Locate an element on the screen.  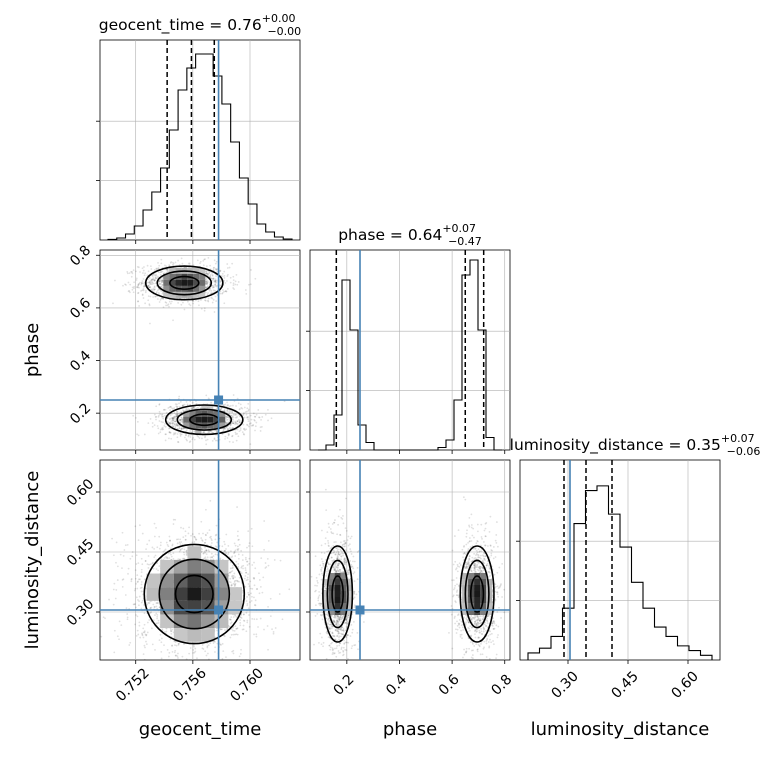
panel-frame is located at coordinates (410, 350).